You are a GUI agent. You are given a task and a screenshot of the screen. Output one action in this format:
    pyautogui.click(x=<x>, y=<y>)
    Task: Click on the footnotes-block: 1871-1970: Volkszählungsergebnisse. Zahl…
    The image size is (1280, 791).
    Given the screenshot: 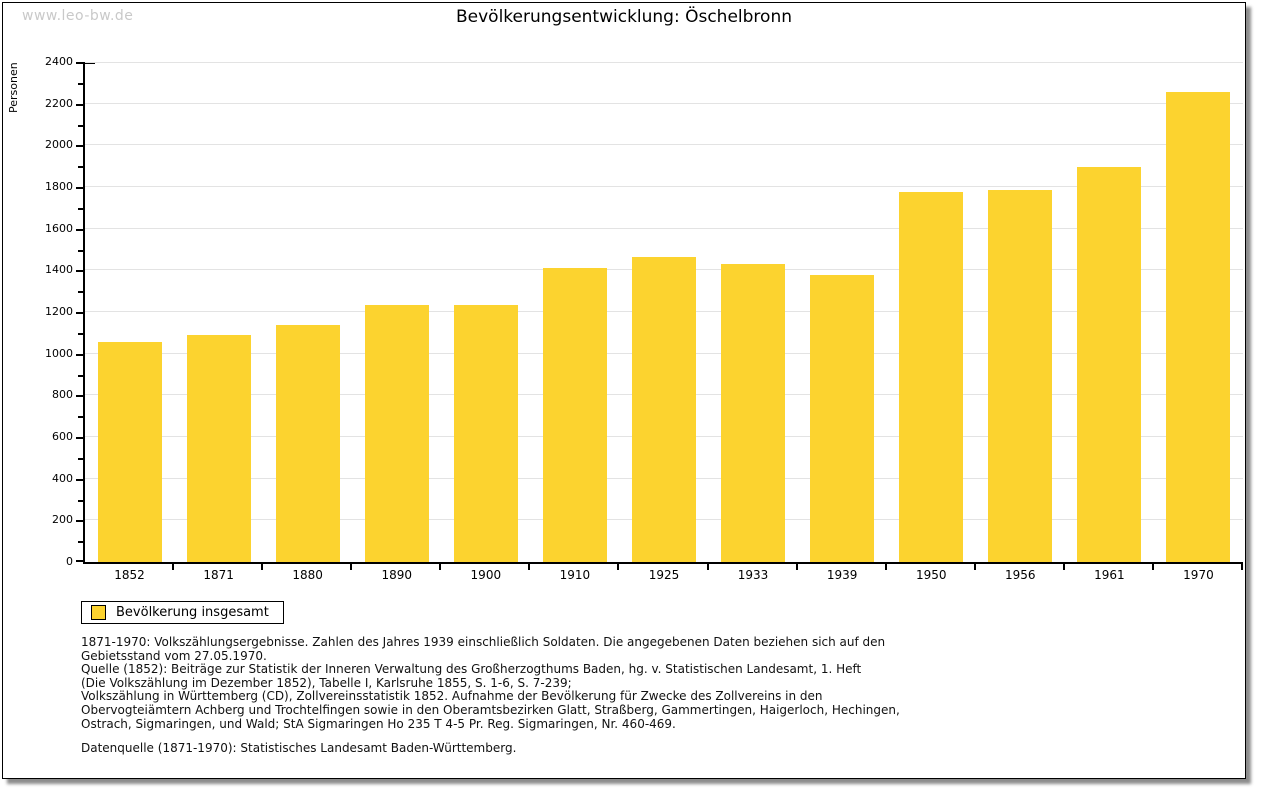 What is the action you would take?
    pyautogui.click(x=490, y=683)
    